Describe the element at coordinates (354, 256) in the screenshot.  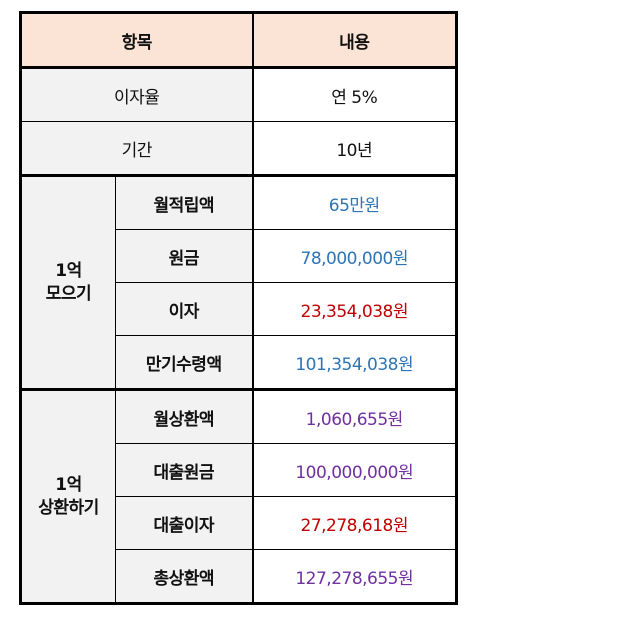
I see `row-value: 78,000,000원` at that location.